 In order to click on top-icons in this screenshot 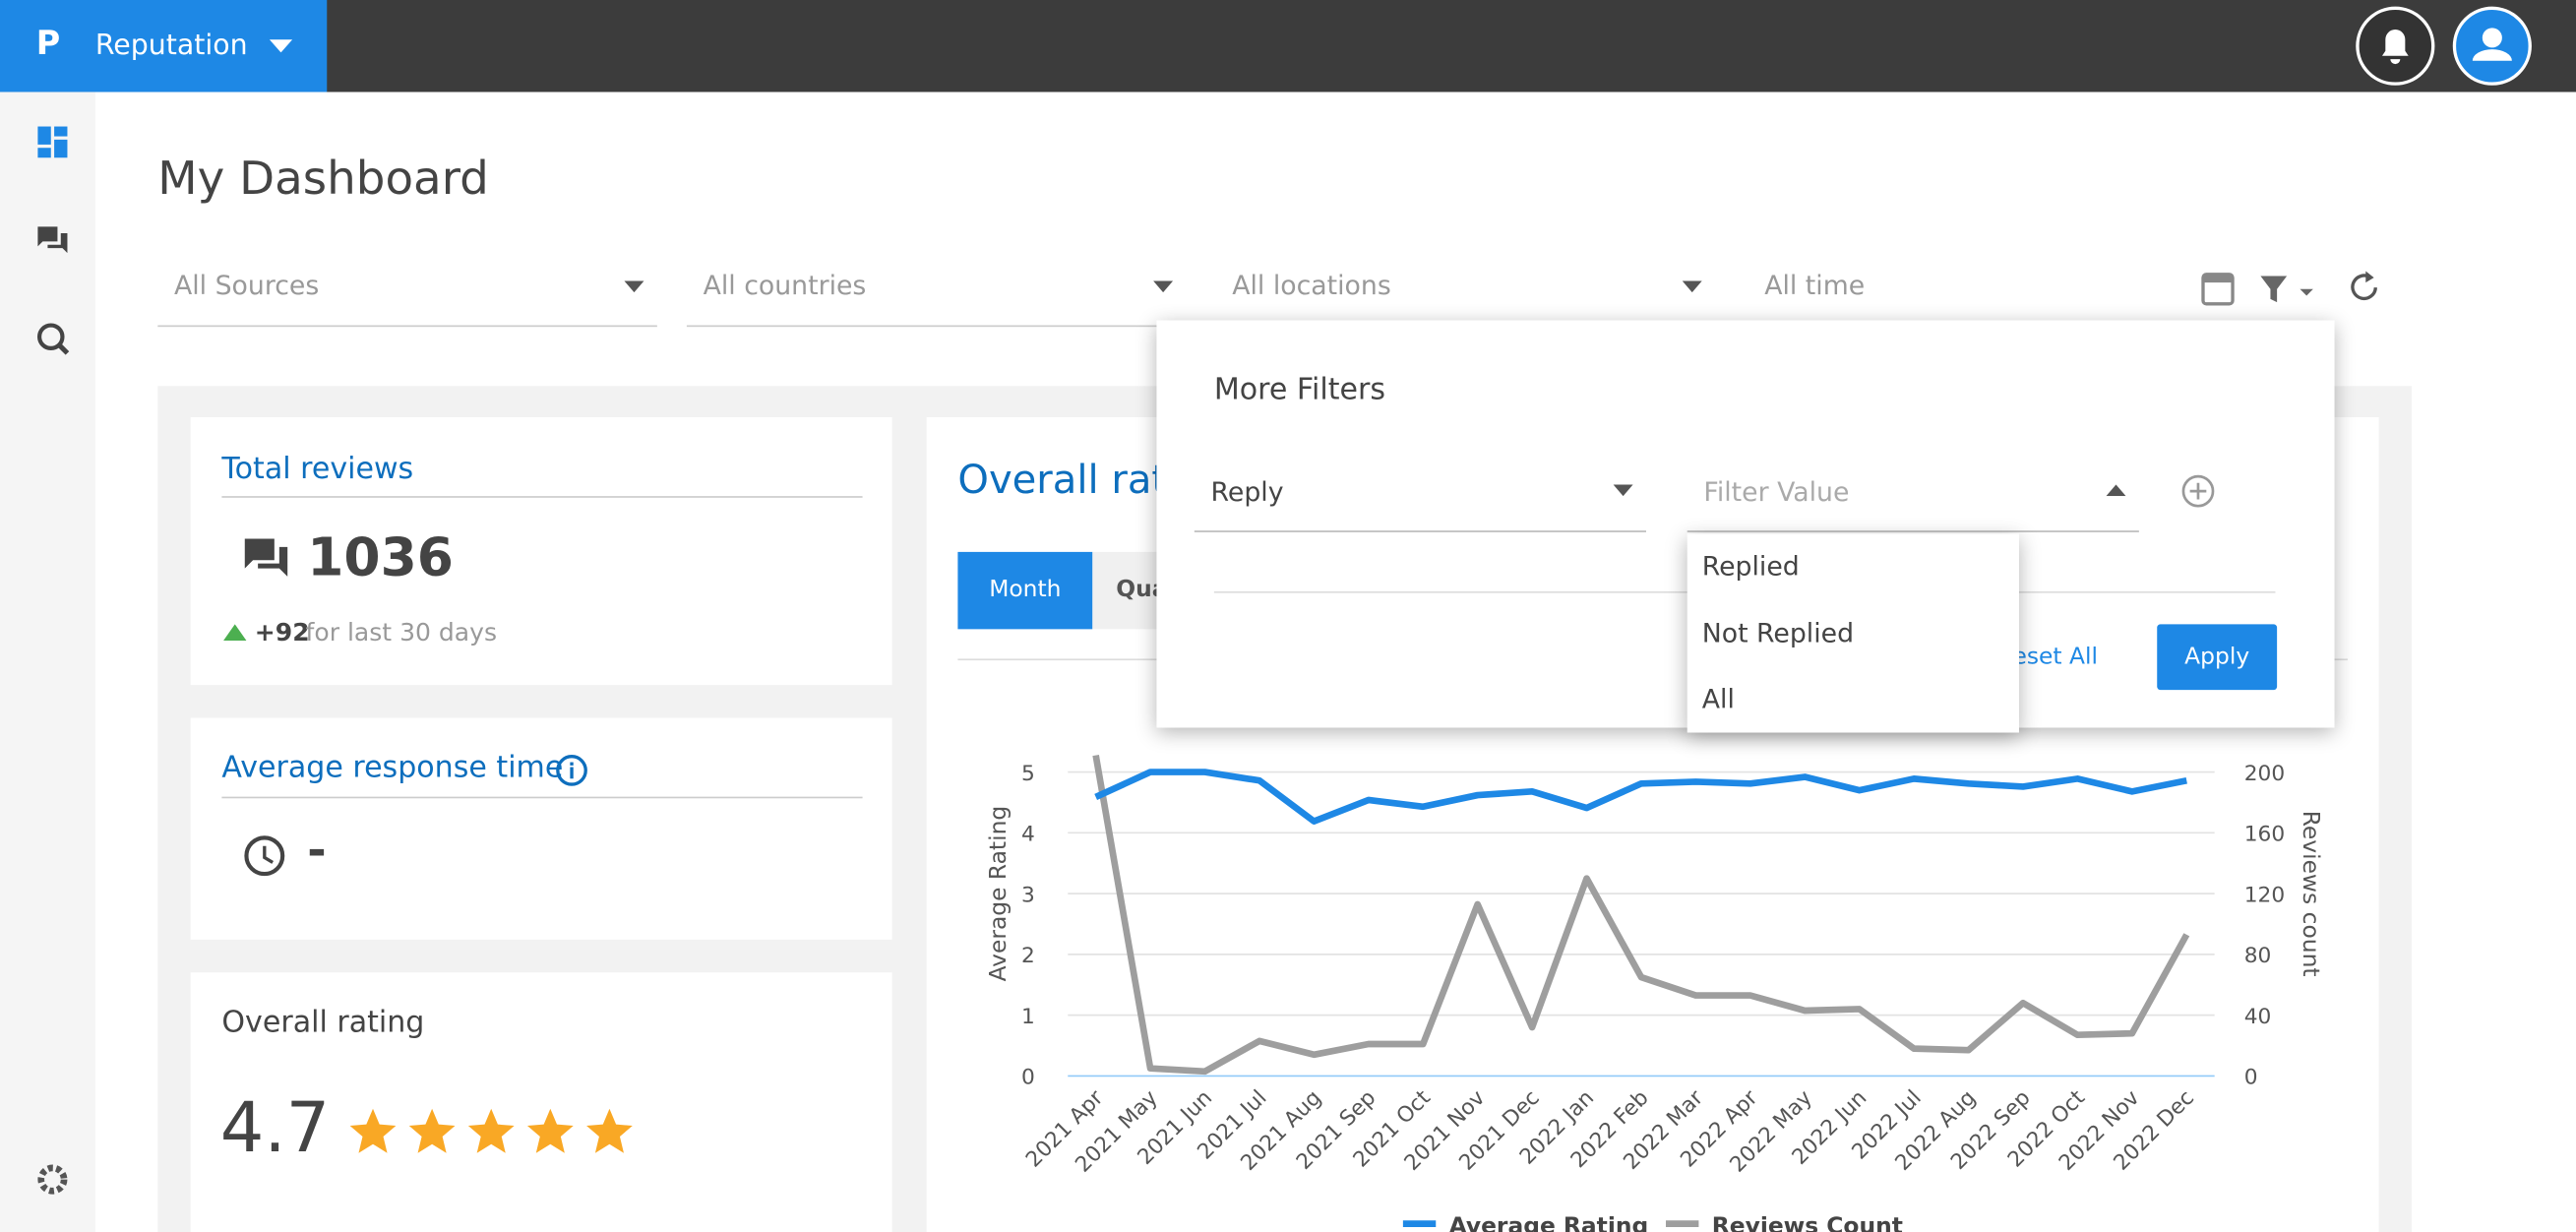, I will do `click(2444, 46)`.